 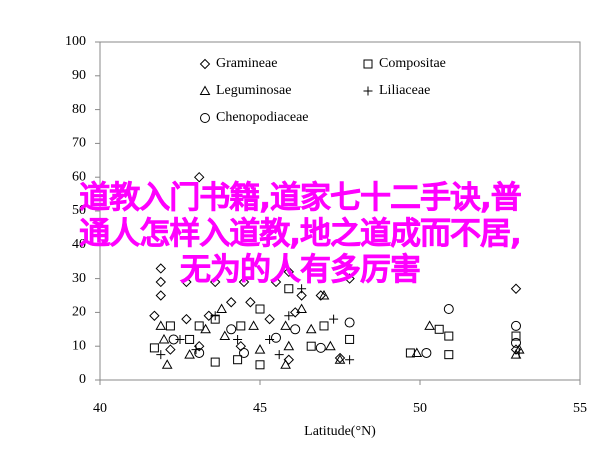 What do you see at coordinates (412, 63) in the screenshot?
I see `legend-label: Compositae` at bounding box center [412, 63].